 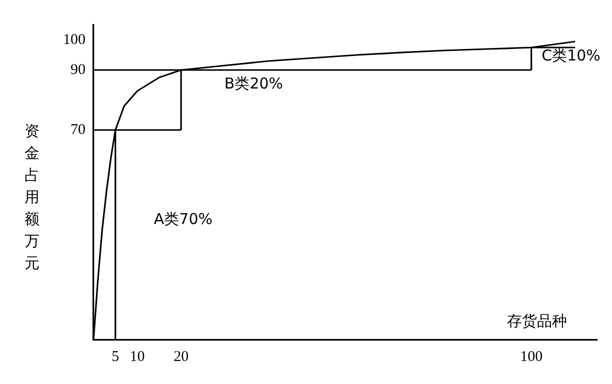 What do you see at coordinates (137, 356) in the screenshot?
I see `x-tick-label: 10` at bounding box center [137, 356].